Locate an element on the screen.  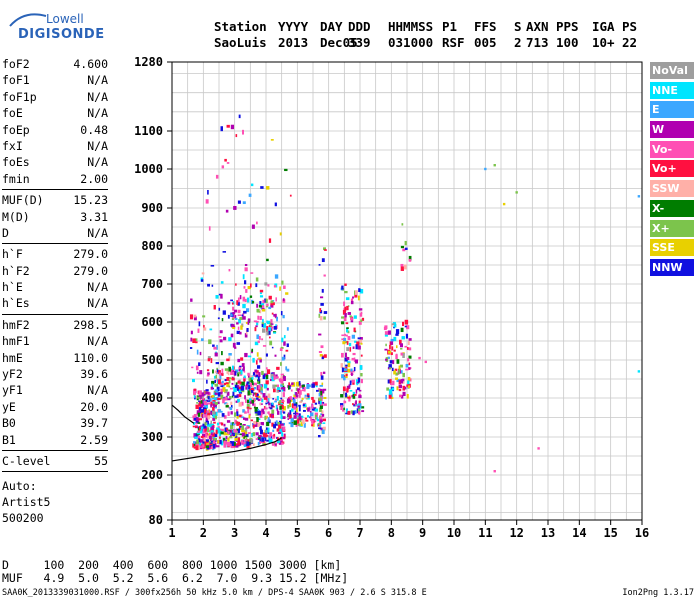
param-row: h`E N/A is located at coordinates (55, 288).